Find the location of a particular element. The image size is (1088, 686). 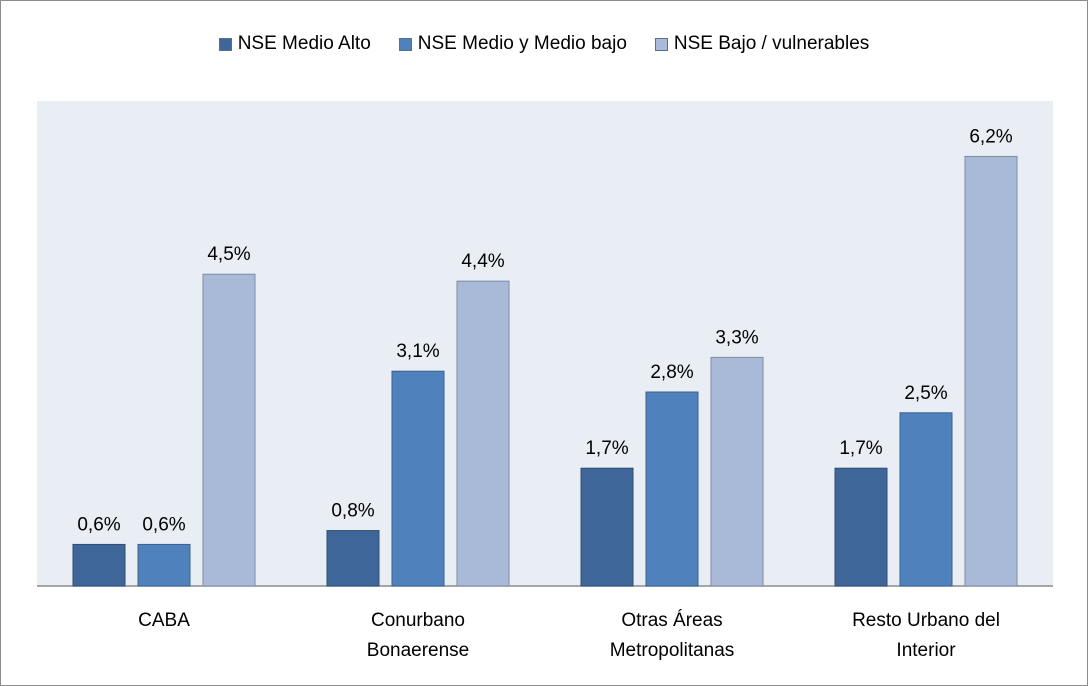

legend-item: NSE Medio Alto is located at coordinates (294, 44).